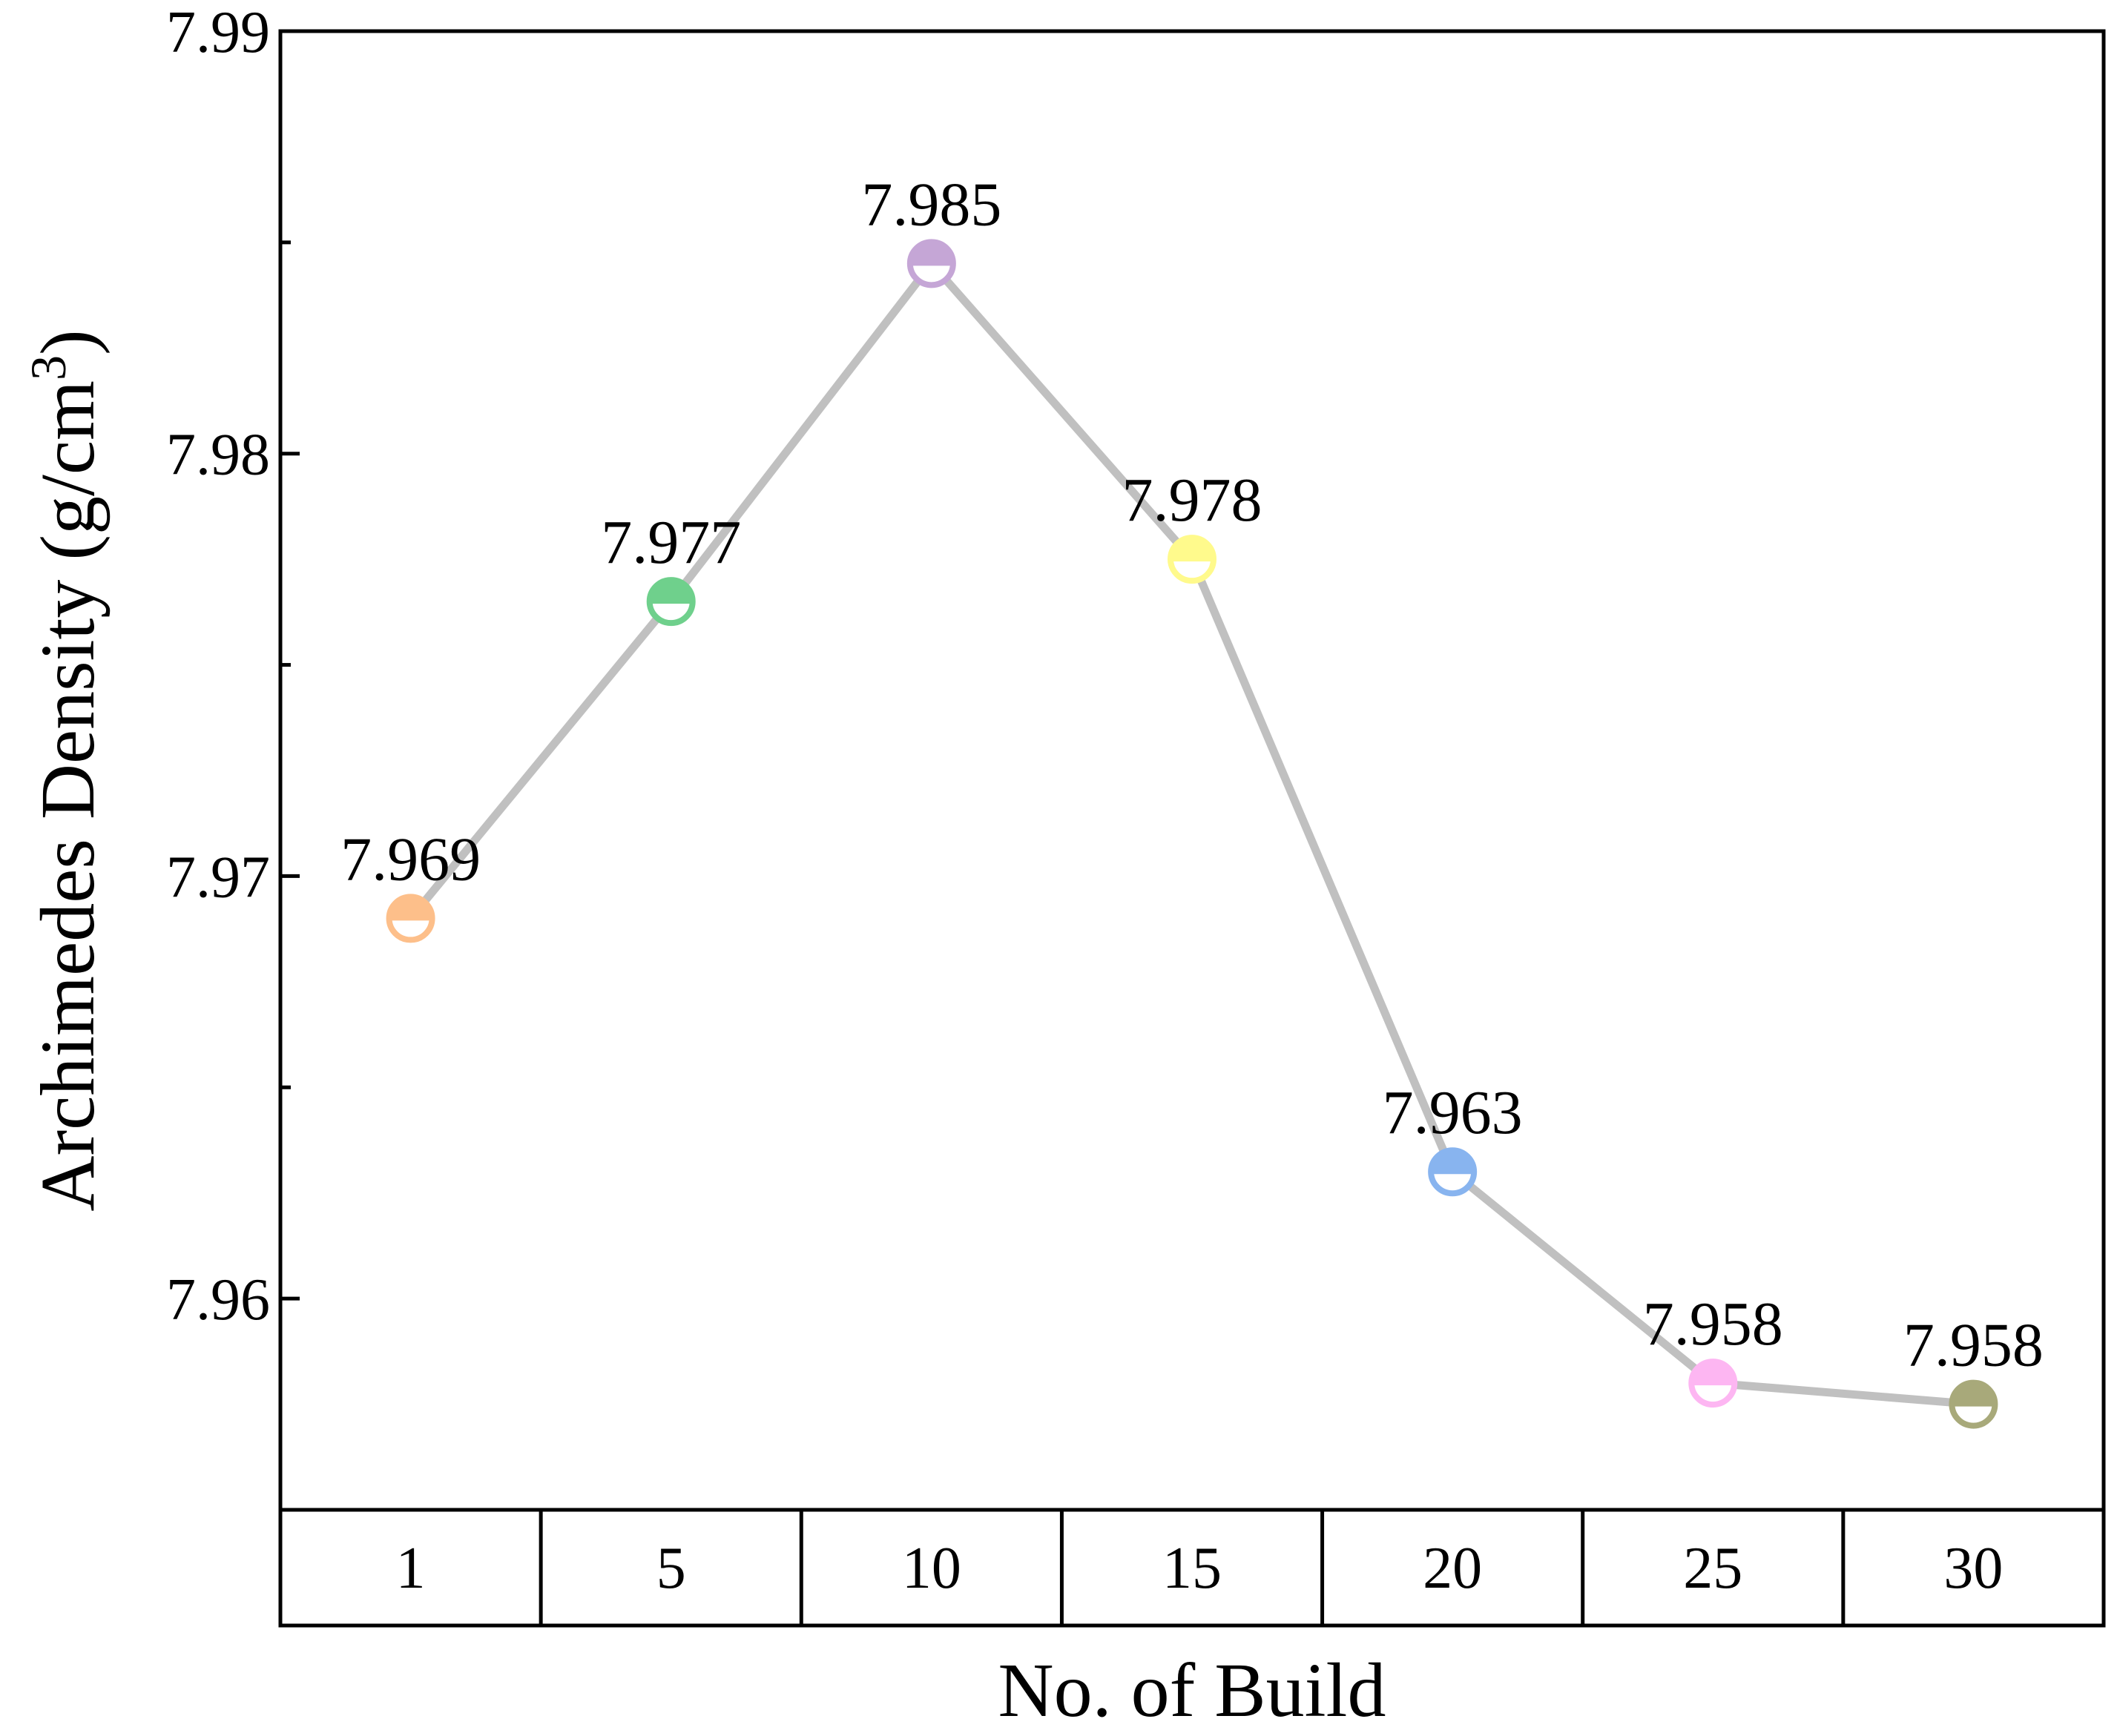 The height and width of the screenshot is (1736, 2117). What do you see at coordinates (1192, 1690) in the screenshot?
I see `x-axis-title: No. of Build` at bounding box center [1192, 1690].